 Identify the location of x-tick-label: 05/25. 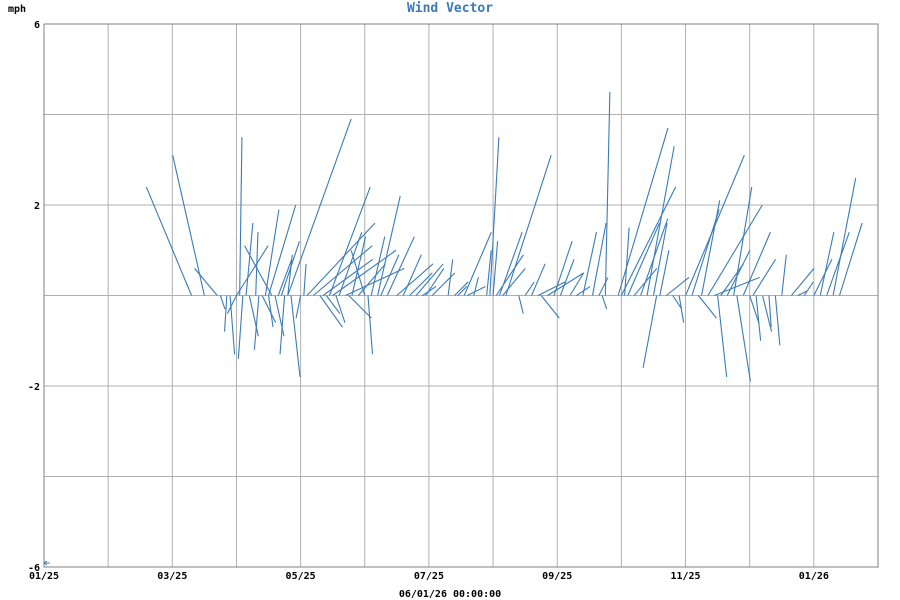
(301, 576).